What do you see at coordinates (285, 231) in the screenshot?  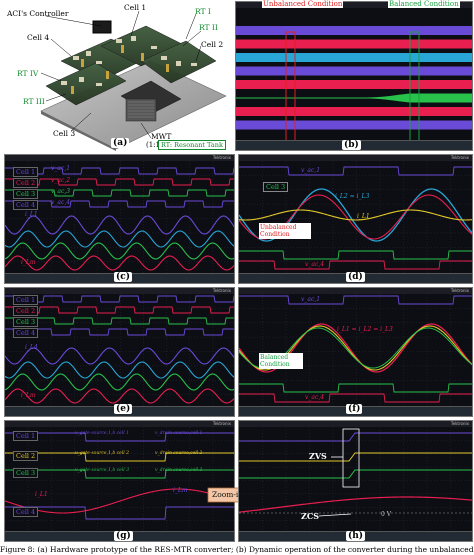 I see `unbalanced-note: Unbalanced Condition` at bounding box center [285, 231].